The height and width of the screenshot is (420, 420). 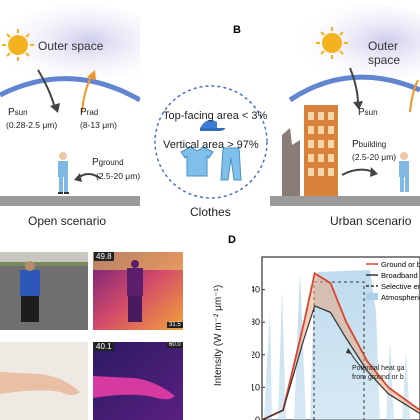 I want to click on clothes-caption: Clothes, so click(x=210, y=212).